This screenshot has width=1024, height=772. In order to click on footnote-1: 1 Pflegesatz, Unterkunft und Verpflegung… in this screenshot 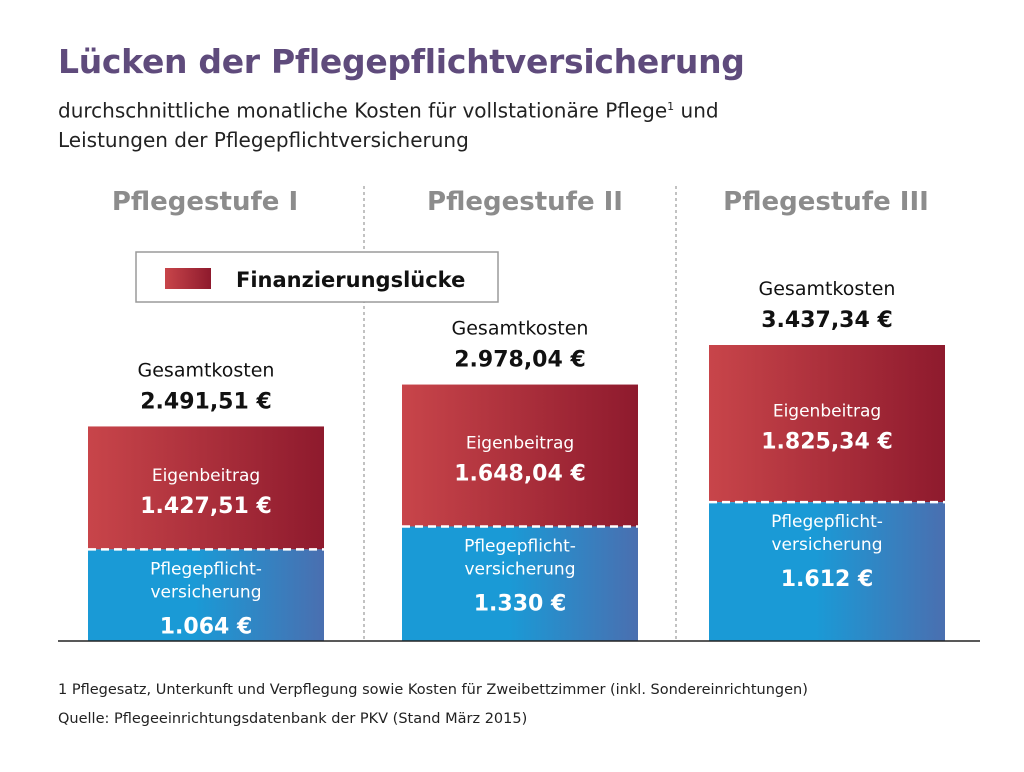, I will do `click(433, 690)`.